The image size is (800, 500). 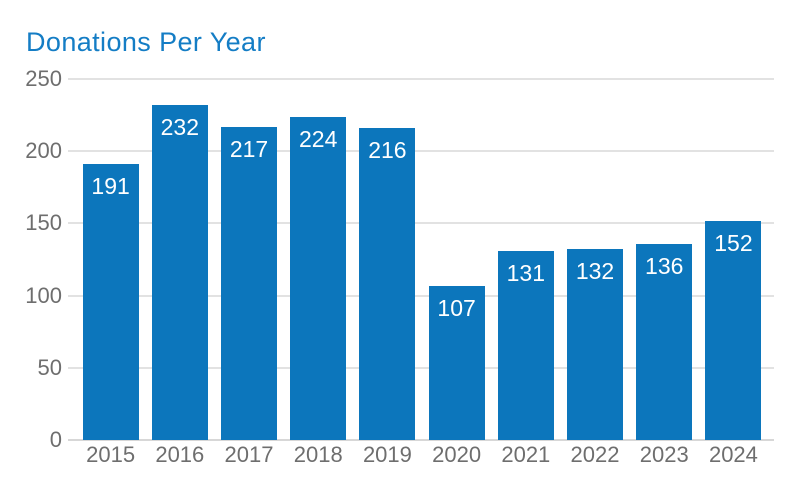 I want to click on bar-band: 191, so click(x=110, y=259).